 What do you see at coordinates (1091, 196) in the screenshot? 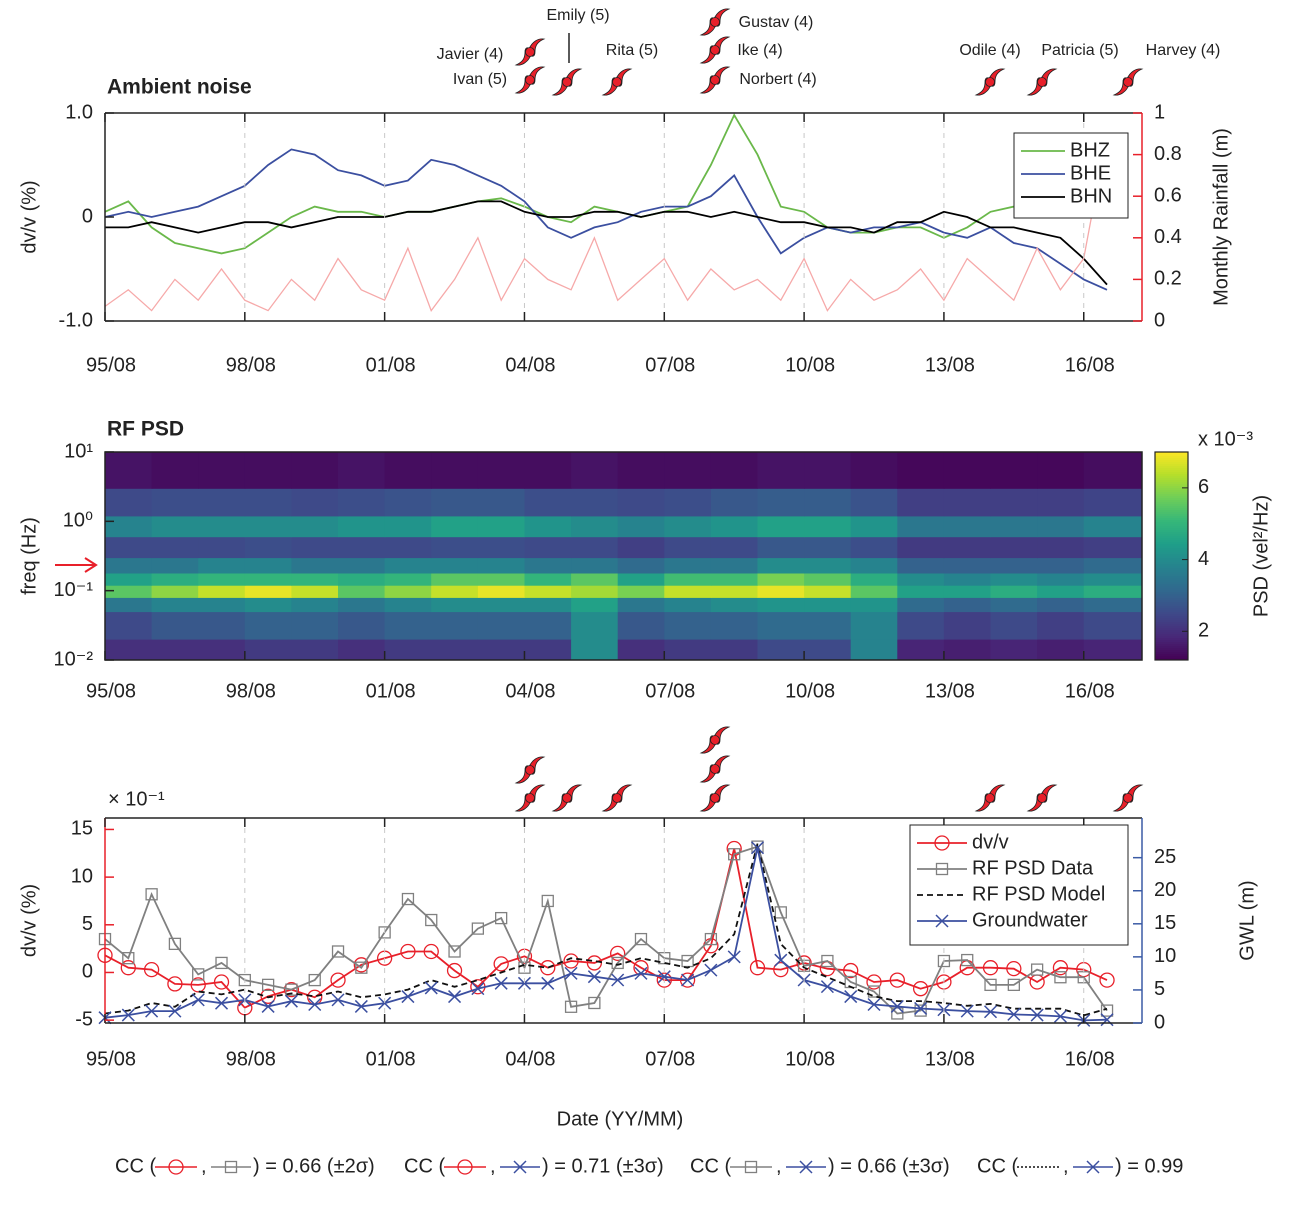
I see `legend-label: BHN` at bounding box center [1091, 196].